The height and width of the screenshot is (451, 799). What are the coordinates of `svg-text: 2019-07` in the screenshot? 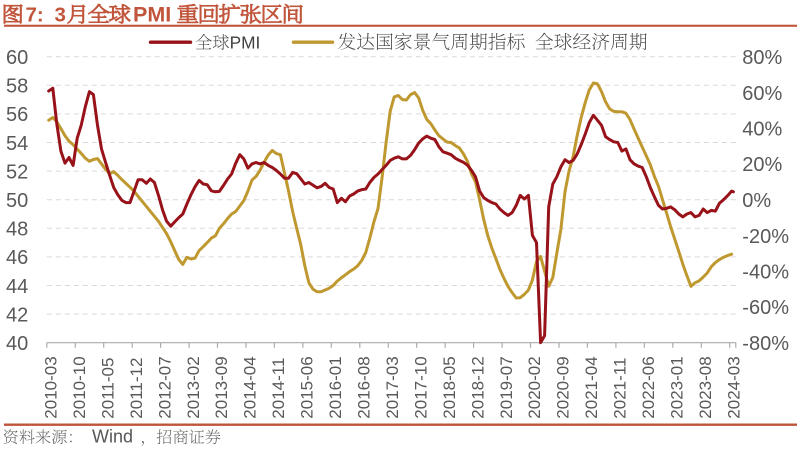 It's located at (506, 387).